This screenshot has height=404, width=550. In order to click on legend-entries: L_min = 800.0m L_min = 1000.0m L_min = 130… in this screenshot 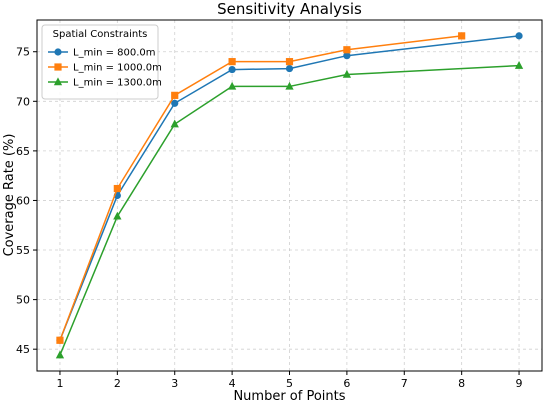, I will do `click(105, 68)`.